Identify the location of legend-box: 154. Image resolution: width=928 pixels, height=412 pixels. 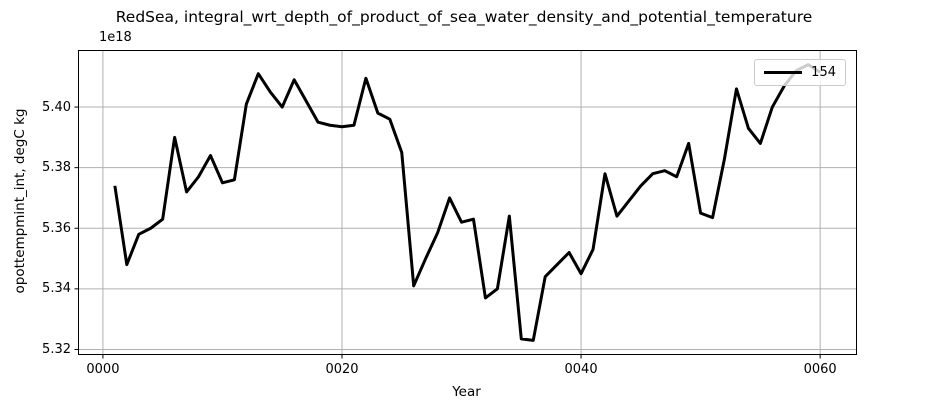
(800, 72).